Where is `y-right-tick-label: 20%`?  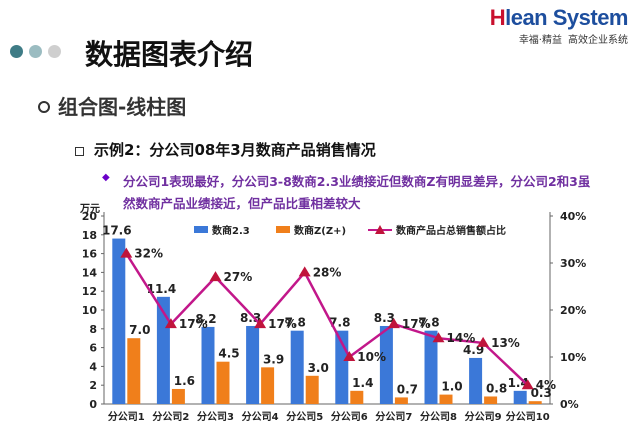
y-right-tick-label: 20% is located at coordinates (573, 310).